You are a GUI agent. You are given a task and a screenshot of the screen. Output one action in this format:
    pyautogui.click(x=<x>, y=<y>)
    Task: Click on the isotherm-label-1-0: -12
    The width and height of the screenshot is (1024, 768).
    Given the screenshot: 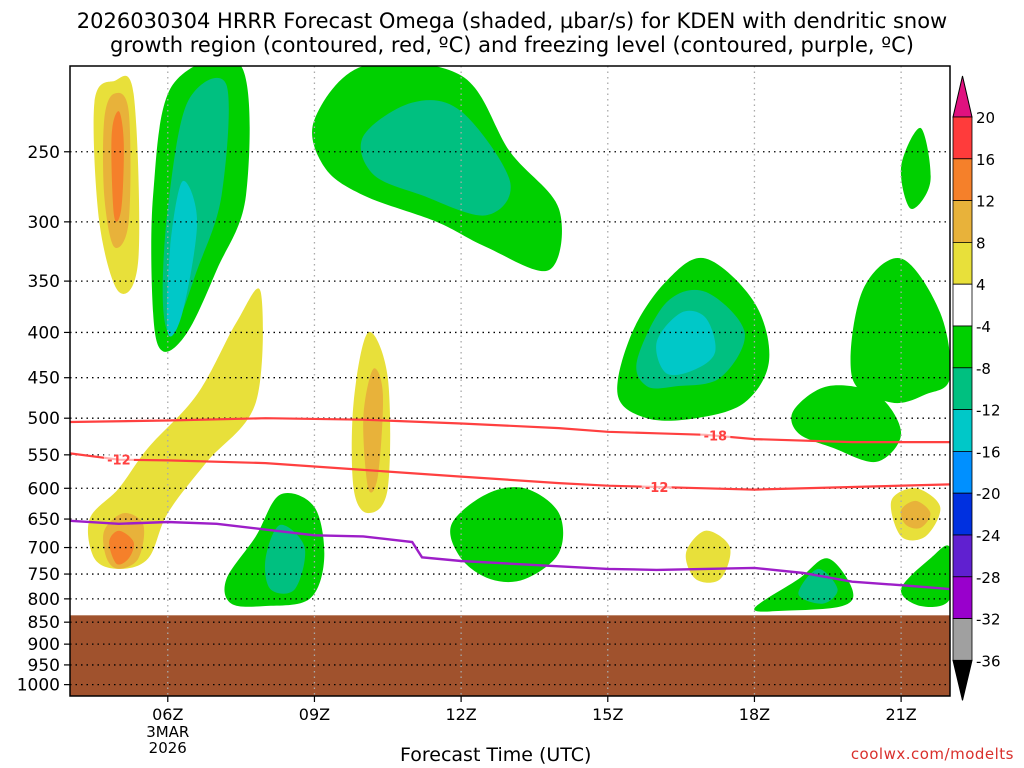 What is the action you would take?
    pyautogui.click(x=119, y=461)
    